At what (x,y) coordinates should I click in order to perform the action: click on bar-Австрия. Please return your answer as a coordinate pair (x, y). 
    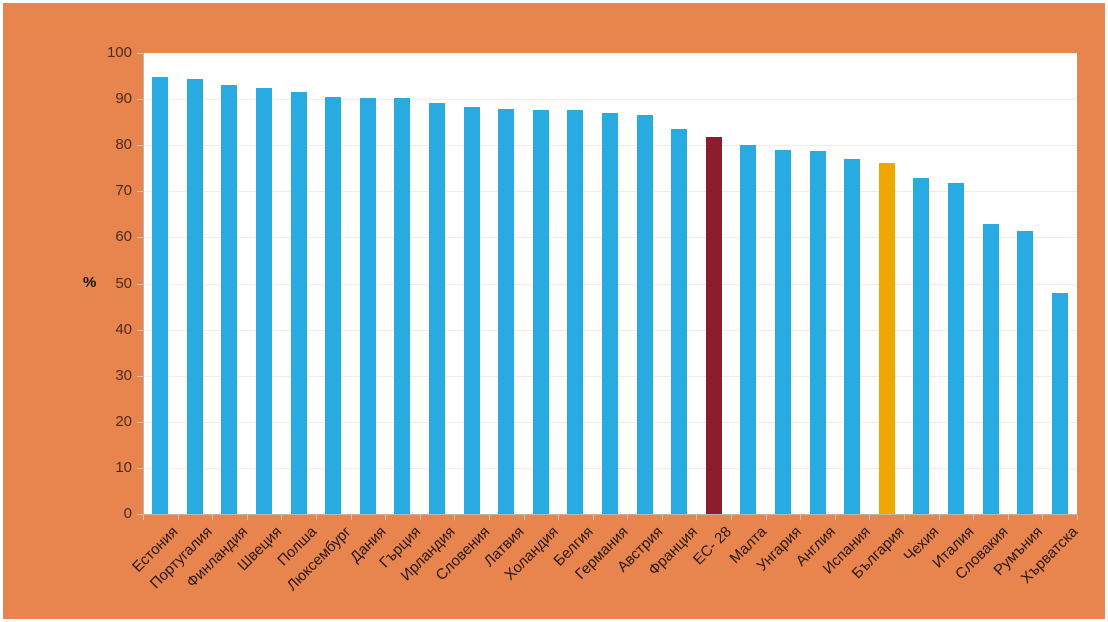
    Looking at the image, I should click on (644, 314).